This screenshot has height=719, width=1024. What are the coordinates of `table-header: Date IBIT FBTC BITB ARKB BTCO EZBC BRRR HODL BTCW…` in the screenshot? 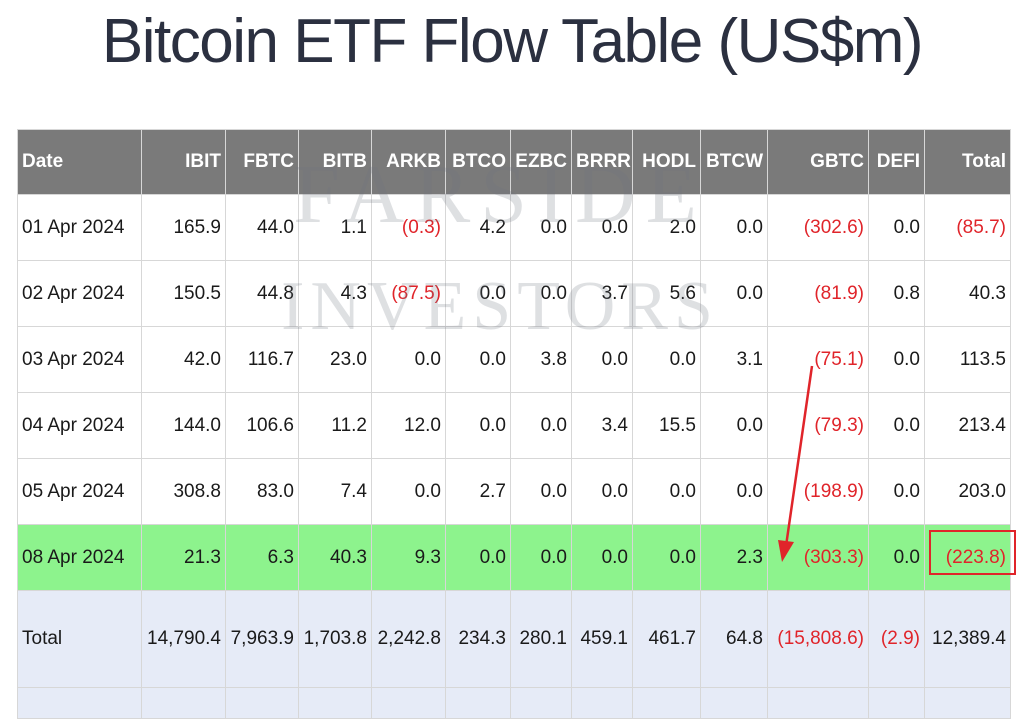 It's located at (514, 162).